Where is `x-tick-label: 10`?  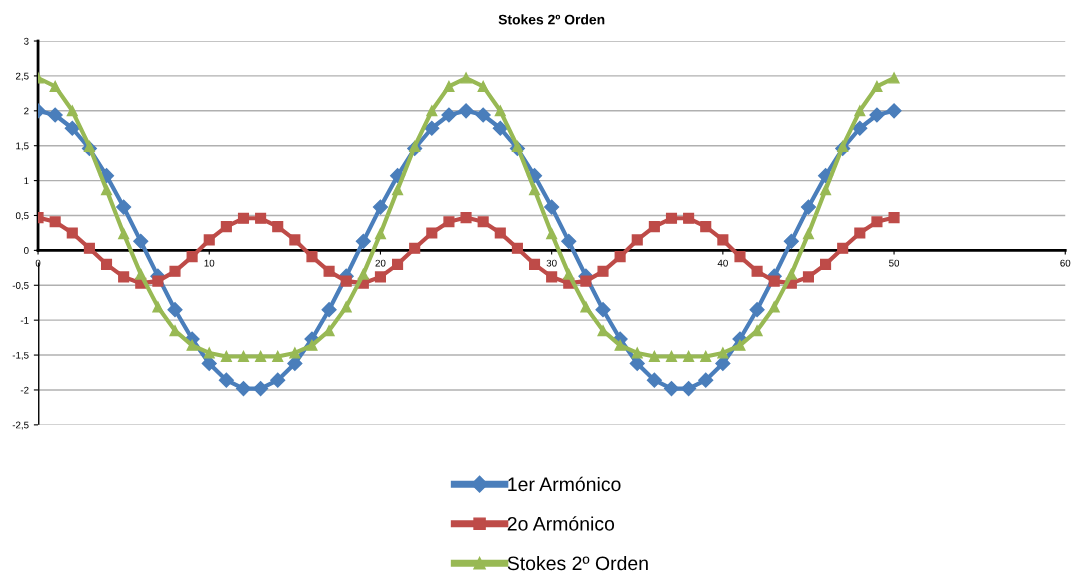 x-tick-label: 10 is located at coordinates (209, 263).